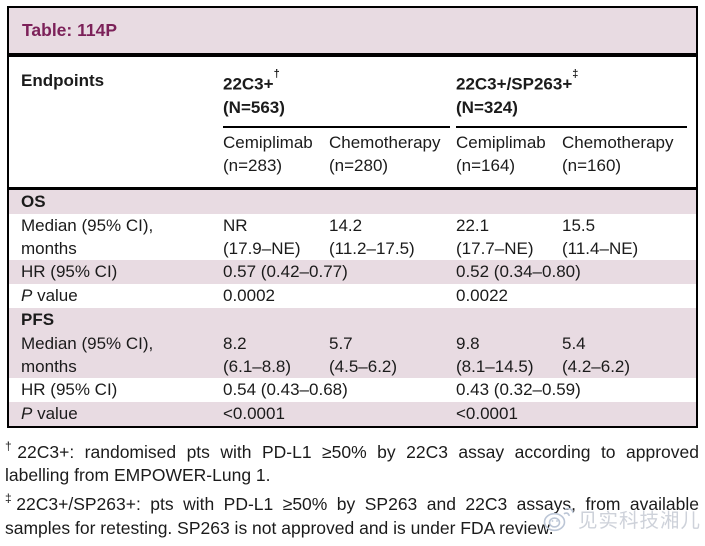  What do you see at coordinates (571, 126) in the screenshot?
I see `group-rule-right` at bounding box center [571, 126].